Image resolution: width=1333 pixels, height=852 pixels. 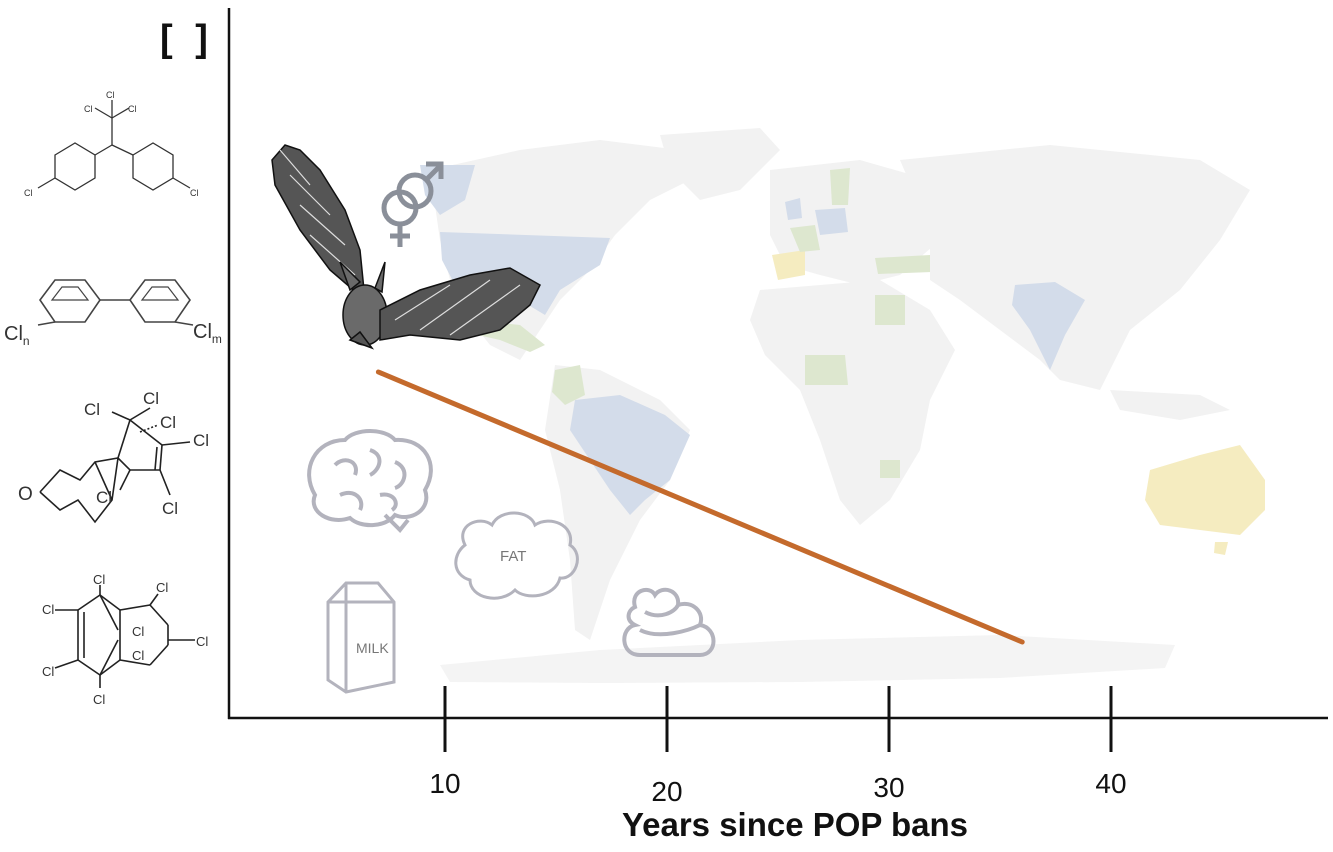 I want to click on fat-cloud-icon, so click(x=516, y=555).